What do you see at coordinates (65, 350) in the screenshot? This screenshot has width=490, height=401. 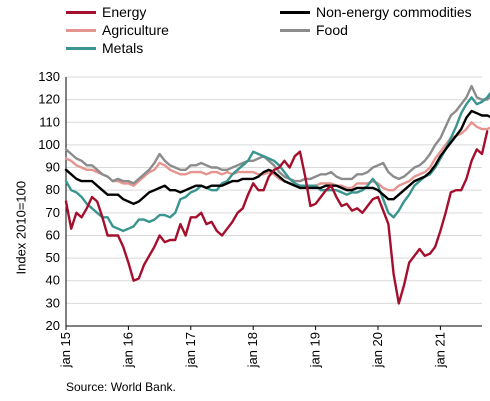 I see `x-tick-label: jan 15` at bounding box center [65, 350].